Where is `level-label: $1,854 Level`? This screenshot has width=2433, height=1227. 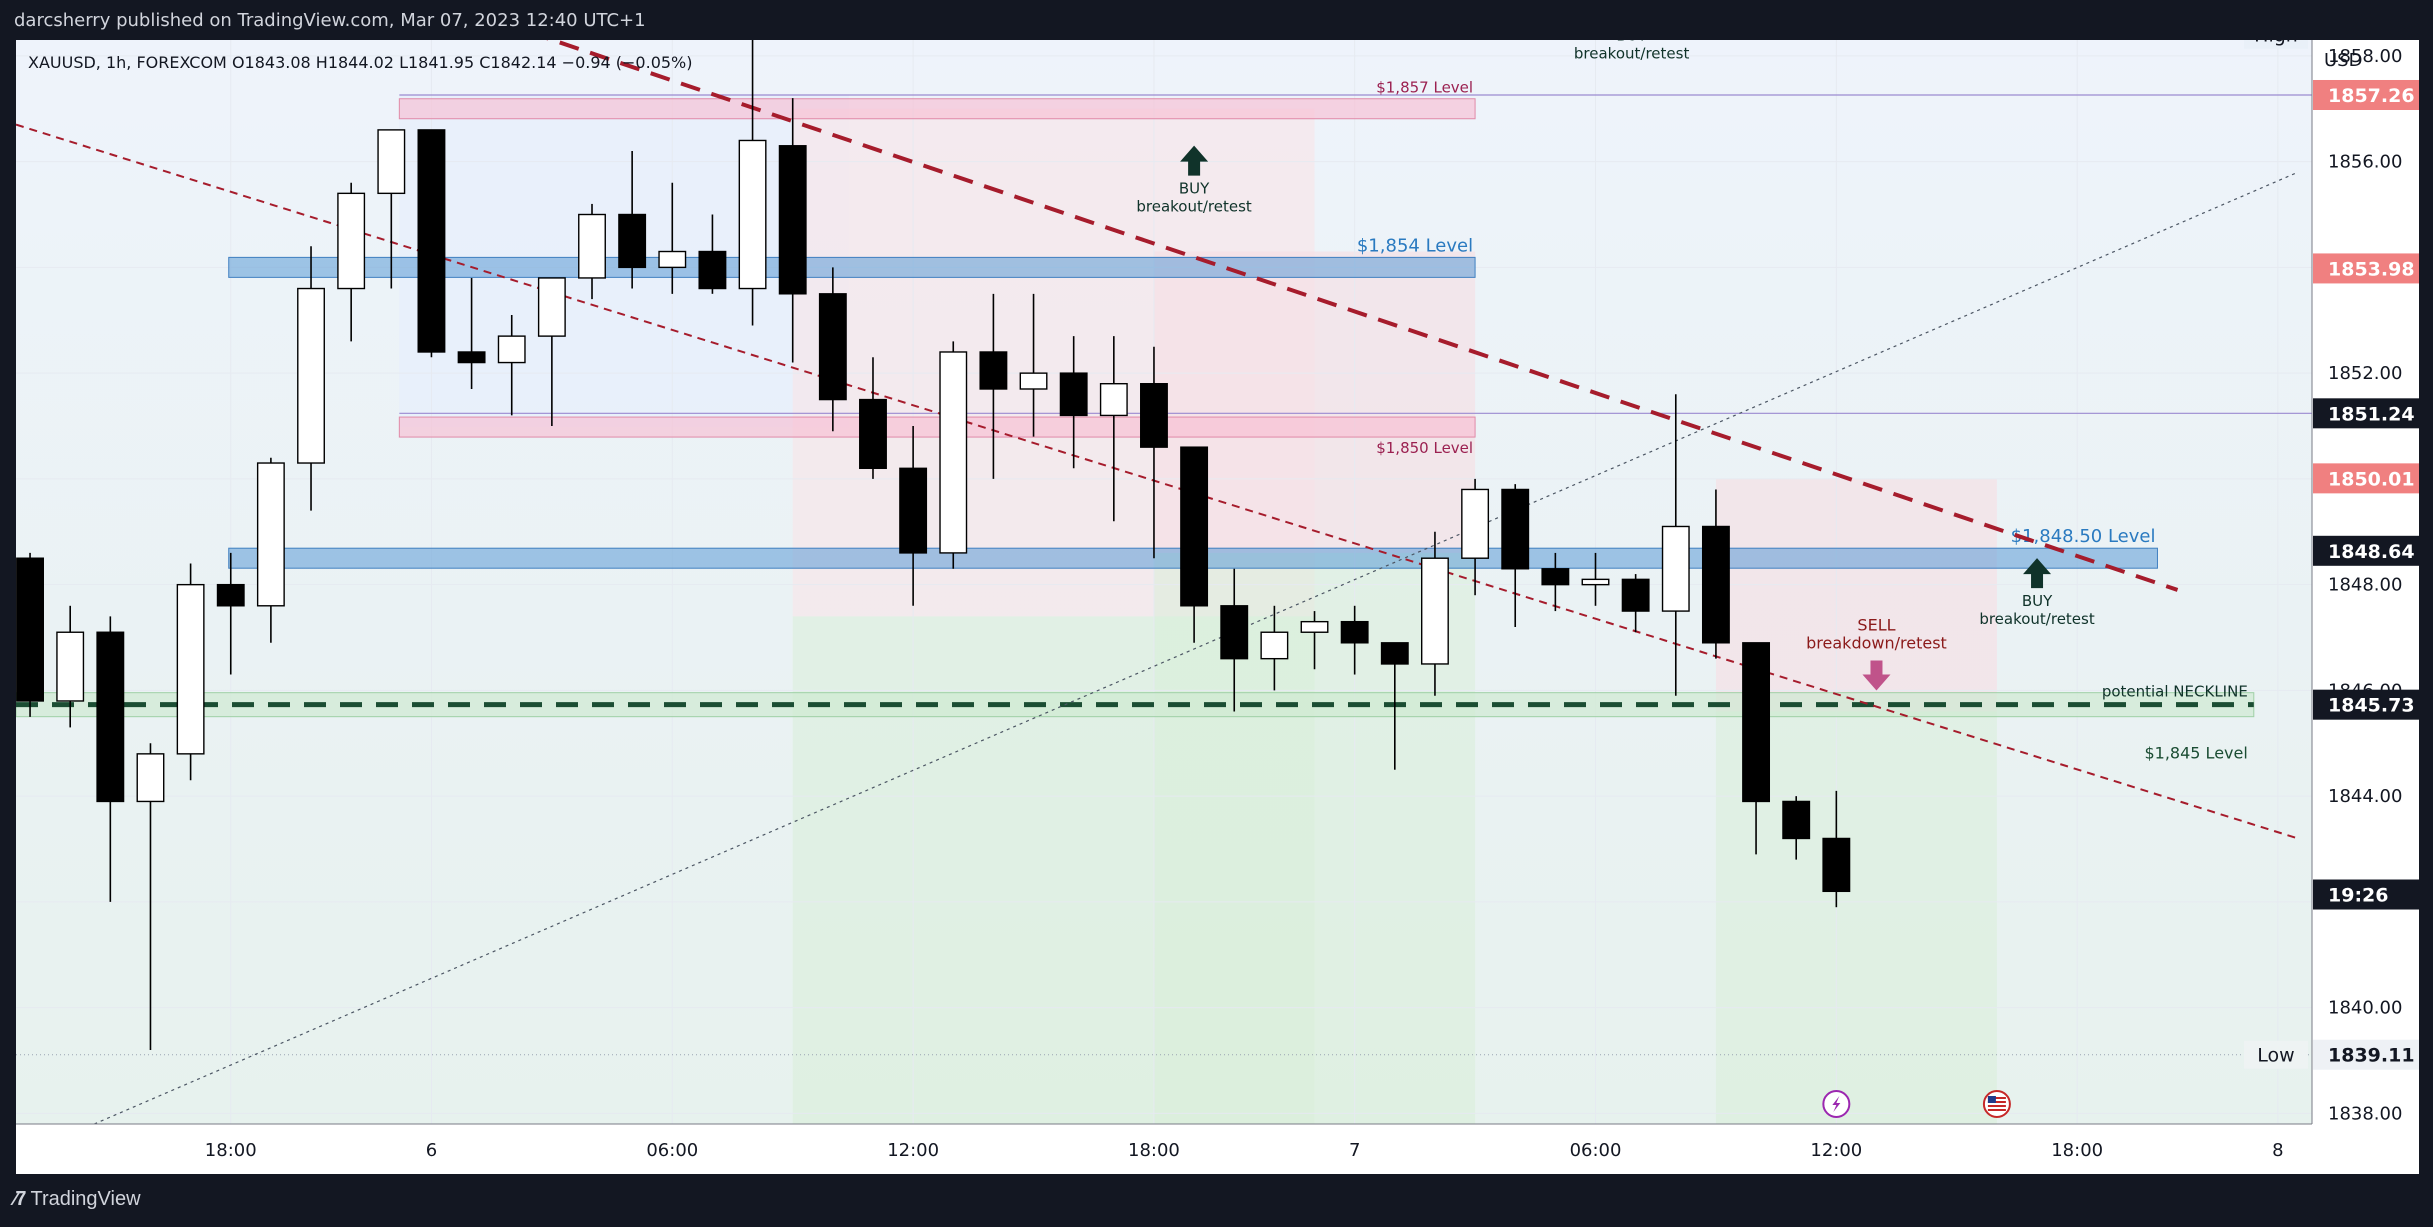 level-label: $1,854 Level is located at coordinates (1415, 245).